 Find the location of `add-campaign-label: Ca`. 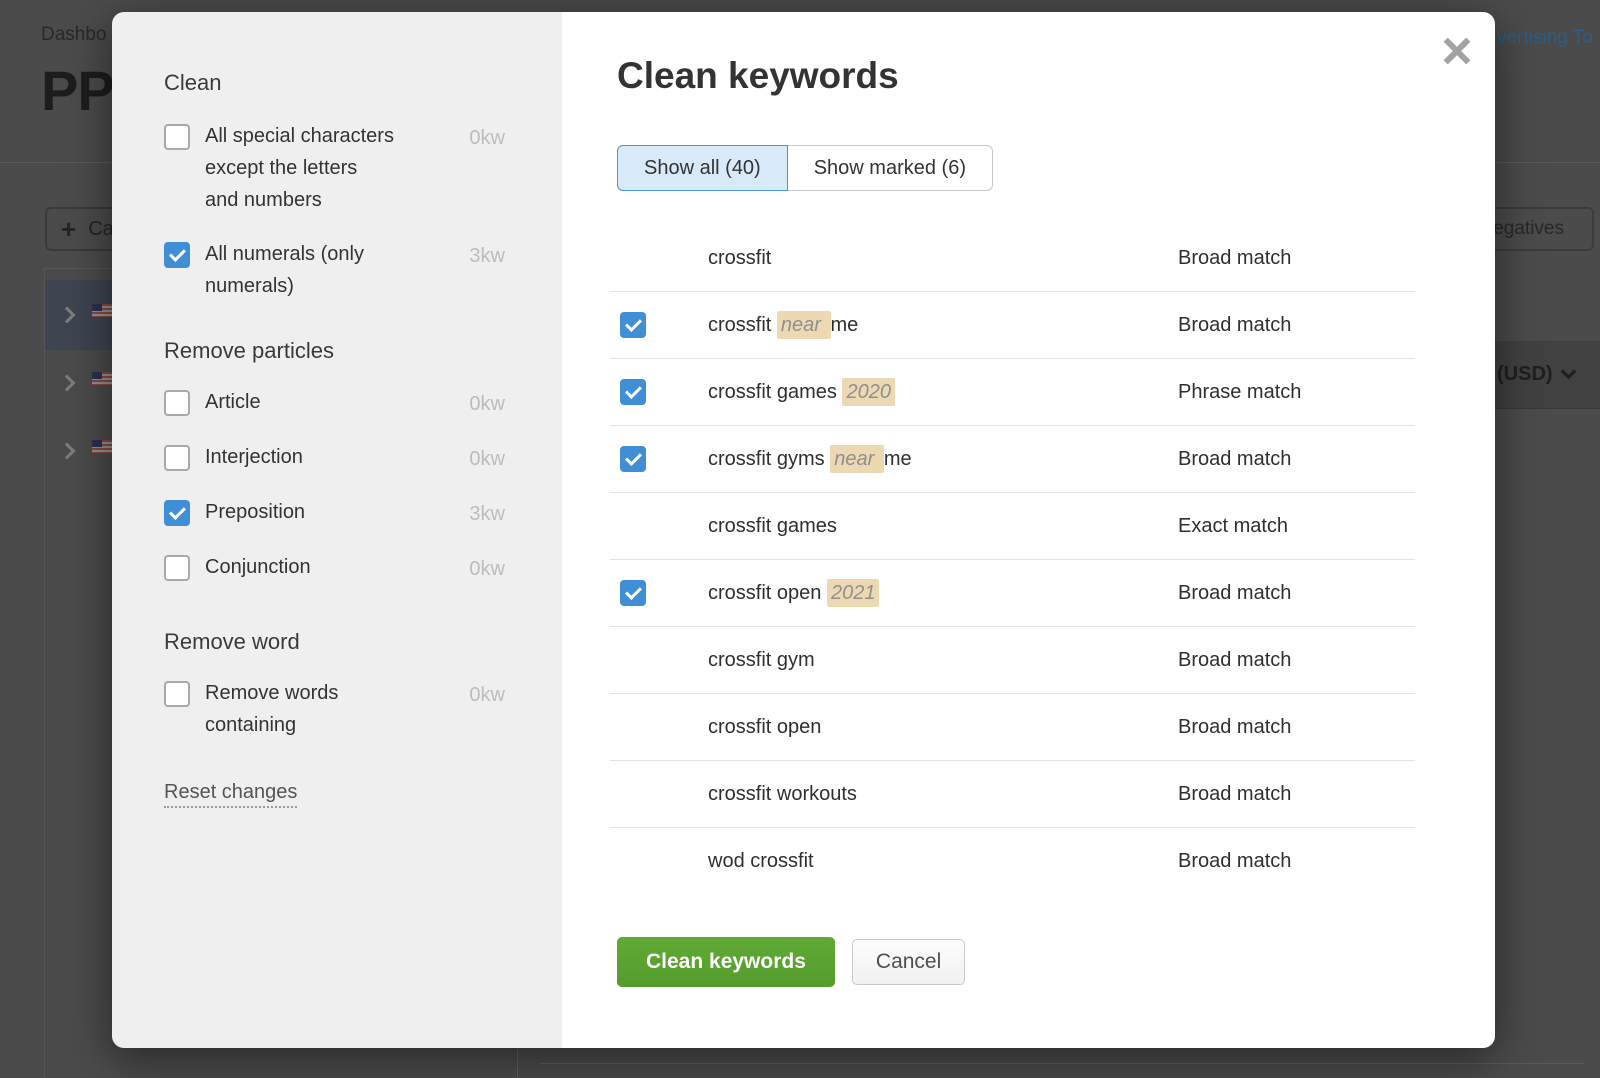

add-campaign-label: Ca is located at coordinates (101, 228).